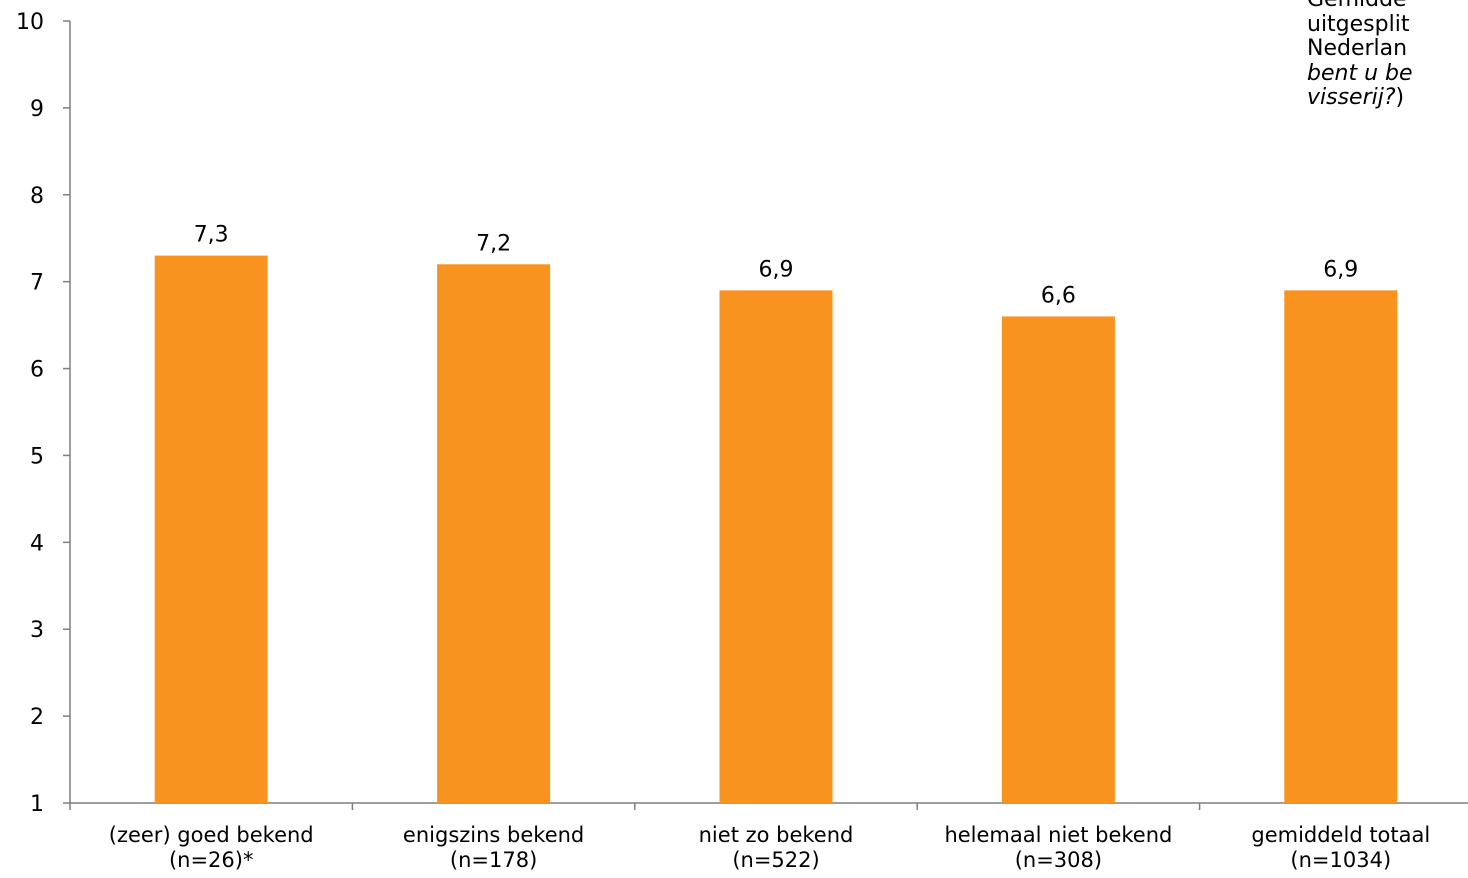 The image size is (1468, 878). I want to click on x-tick-label: (n=26)*, so click(211, 860).